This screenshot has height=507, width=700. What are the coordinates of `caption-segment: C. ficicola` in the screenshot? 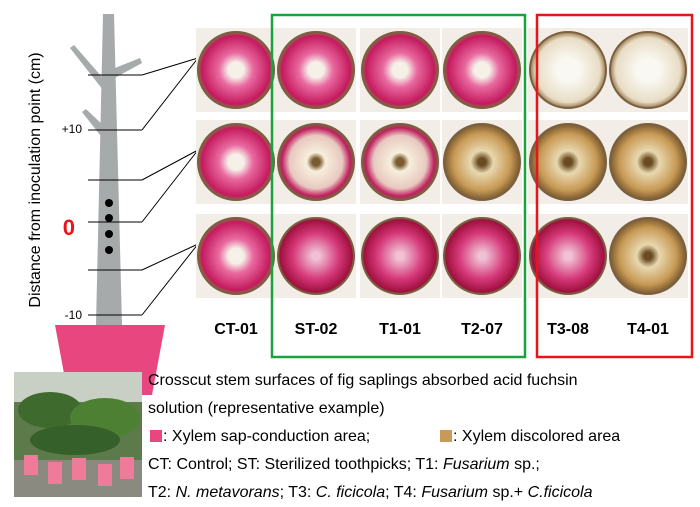 It's located at (350, 492).